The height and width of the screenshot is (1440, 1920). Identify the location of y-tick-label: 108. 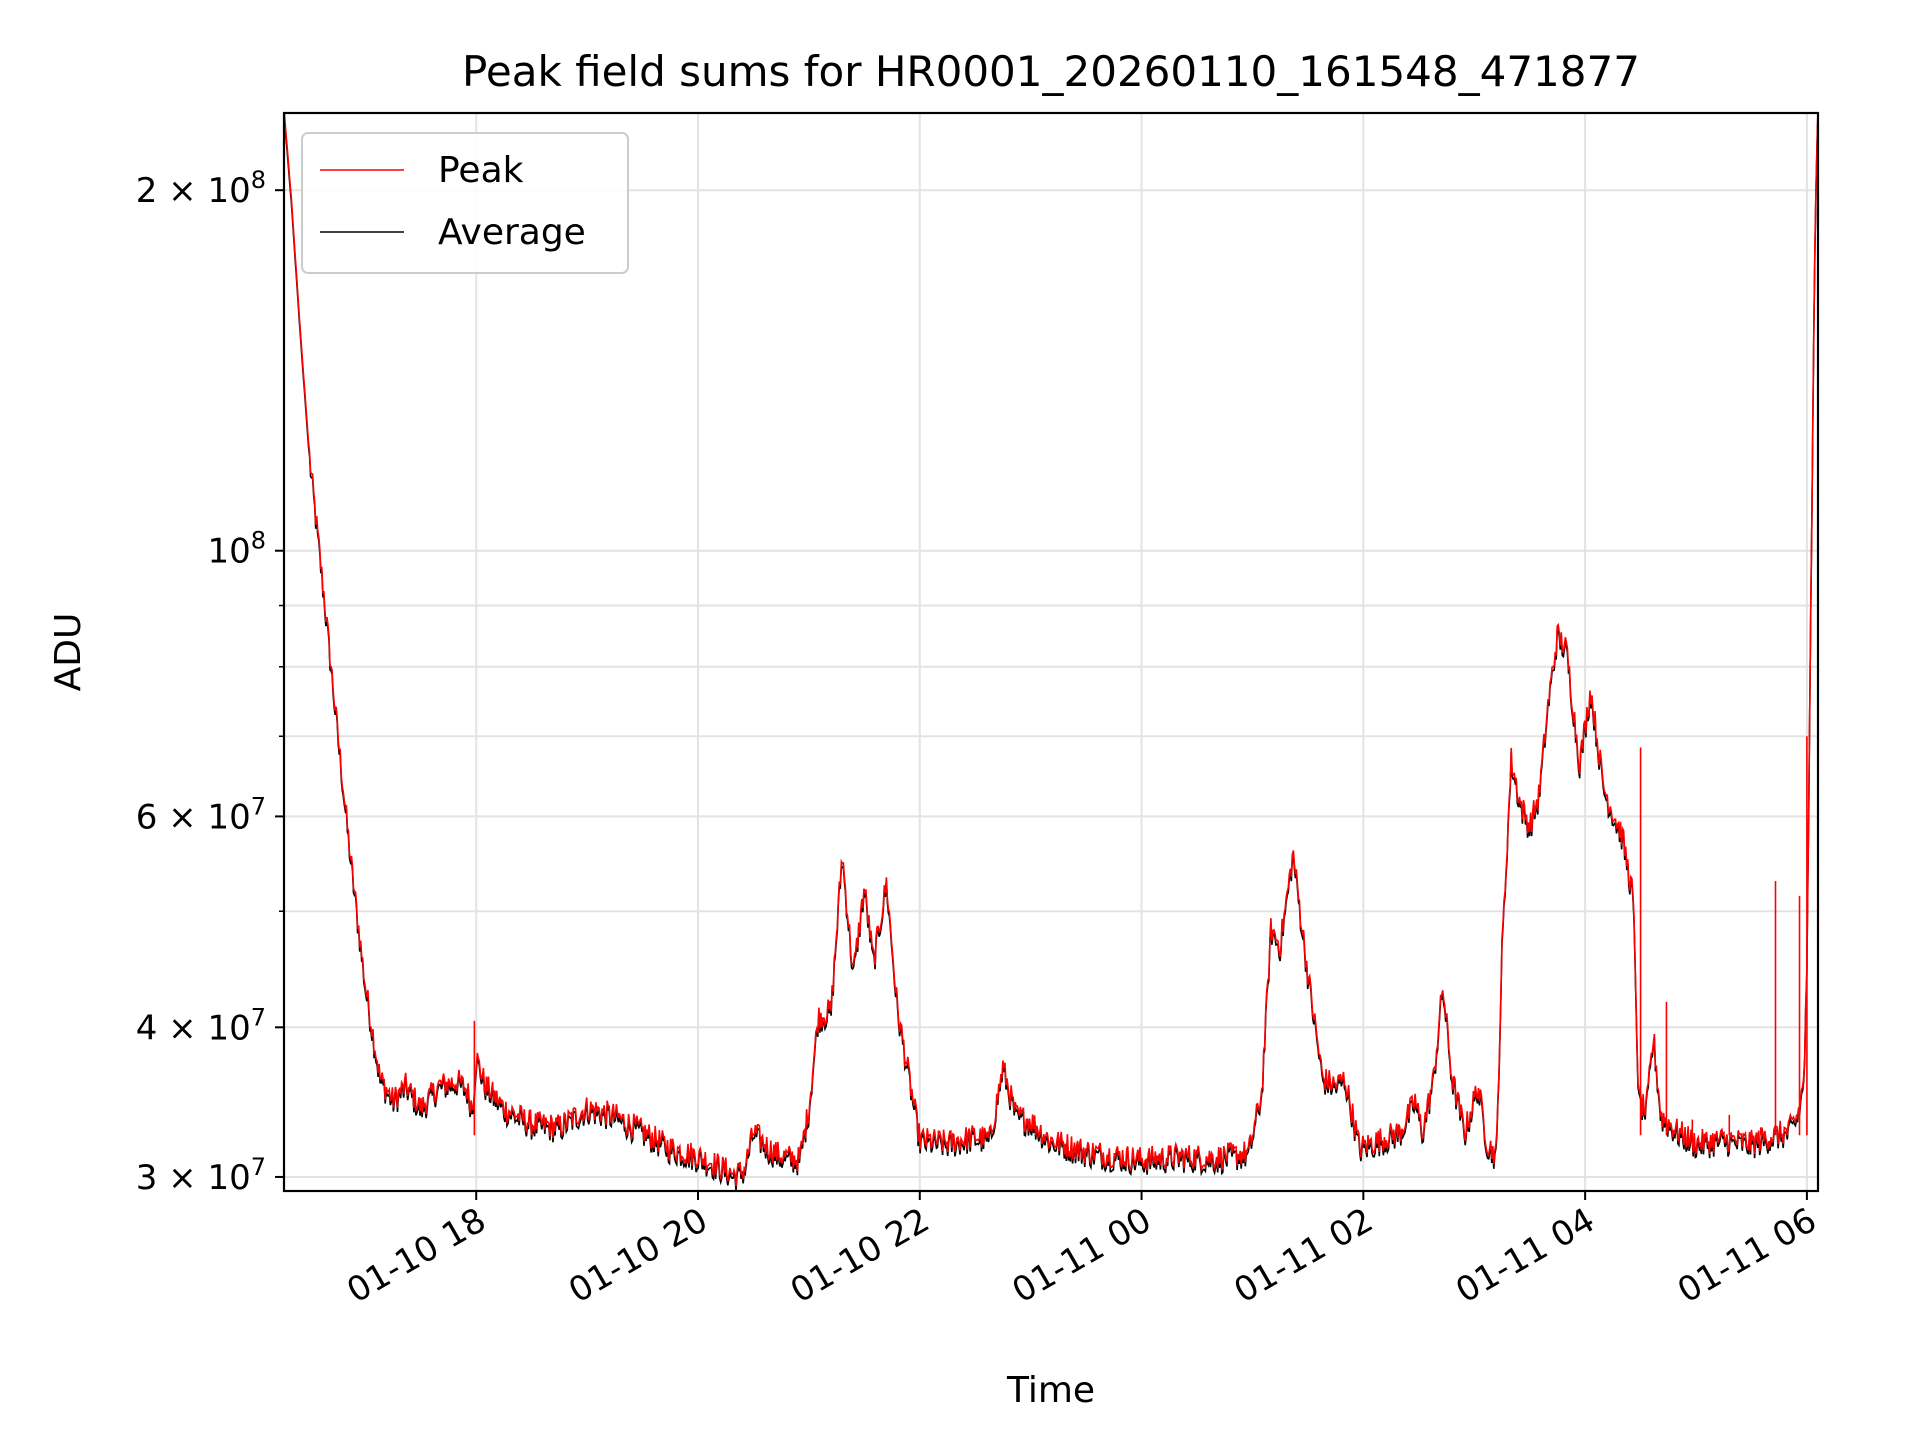
(236, 549).